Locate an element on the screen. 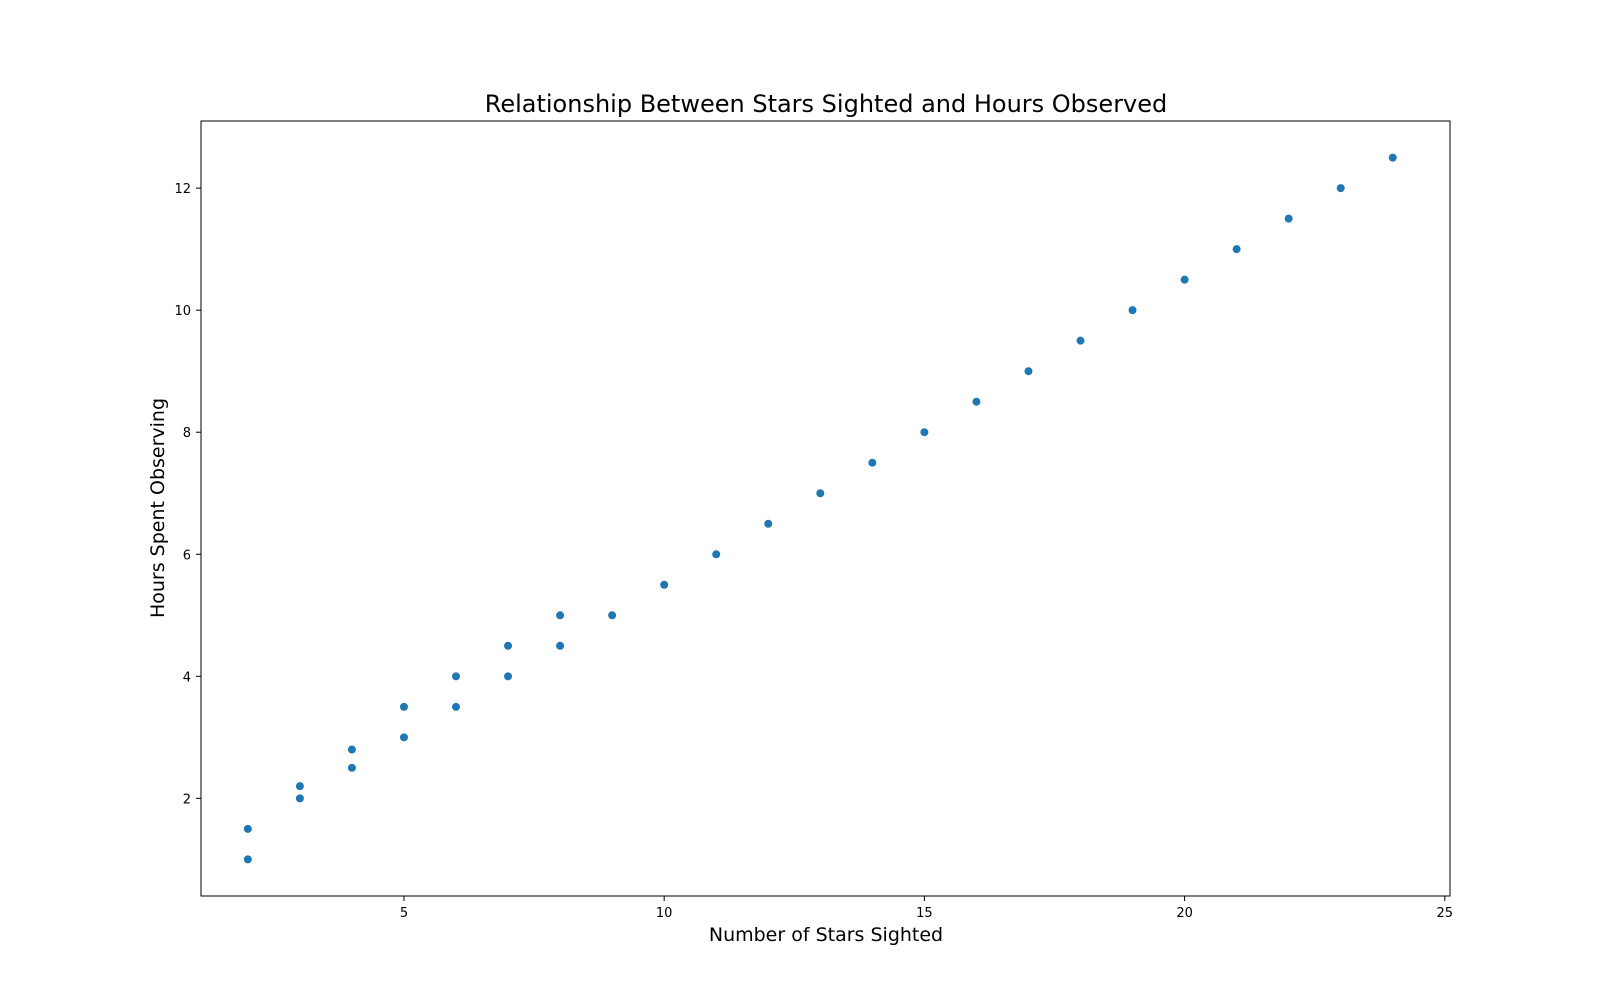 The width and height of the screenshot is (1600, 1000). x-tick-label: 20 is located at coordinates (1184, 913).